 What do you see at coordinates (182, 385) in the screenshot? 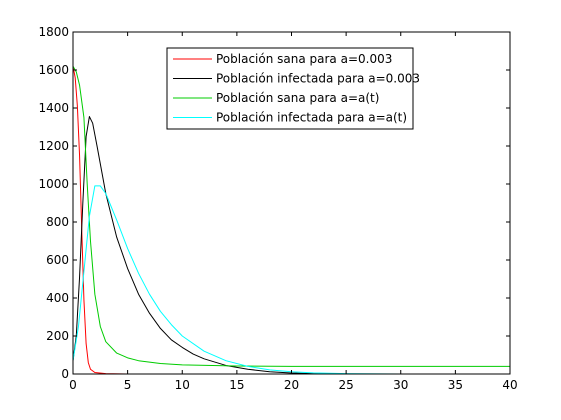
I see `x-tick-label: 10` at bounding box center [182, 385].